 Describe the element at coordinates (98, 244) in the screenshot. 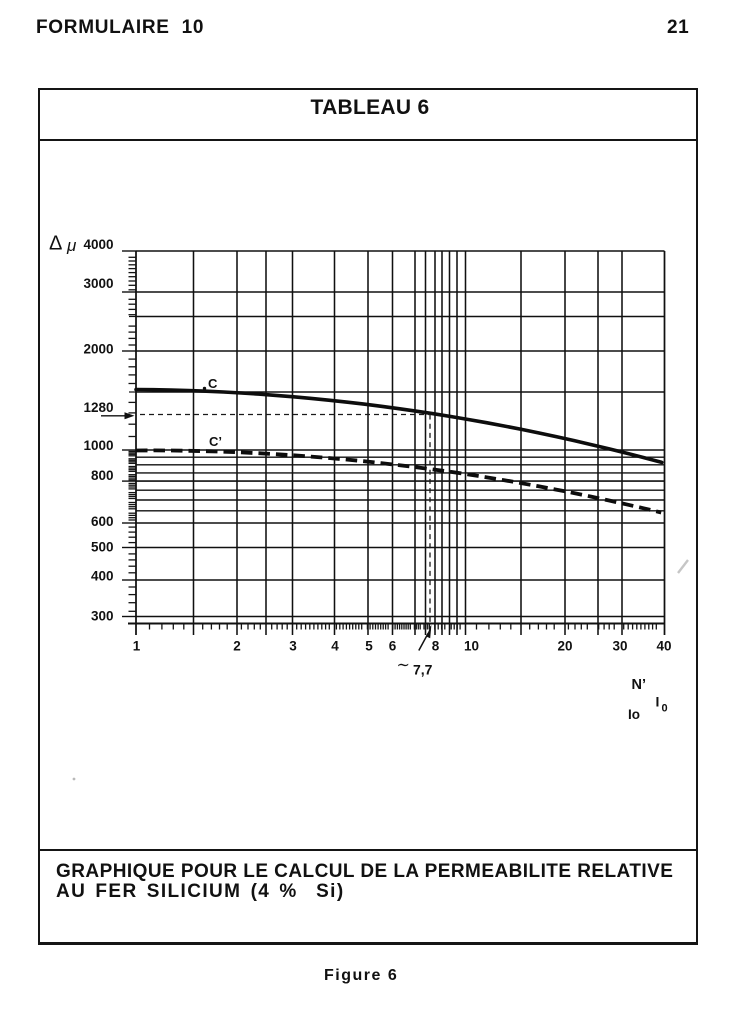

I see `svg-text: 4000` at that location.